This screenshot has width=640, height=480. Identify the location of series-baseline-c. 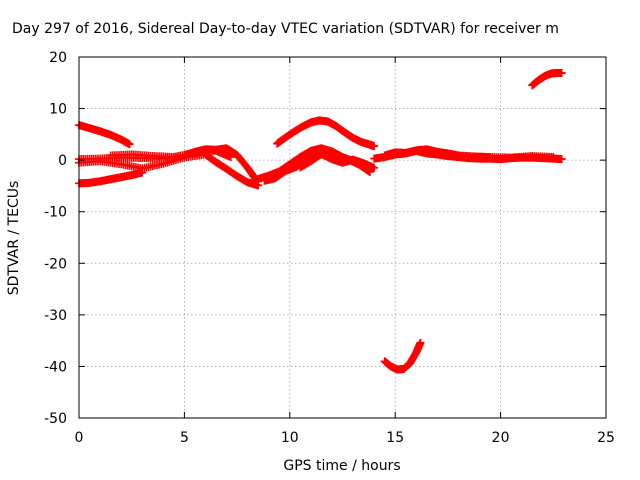
(170, 154).